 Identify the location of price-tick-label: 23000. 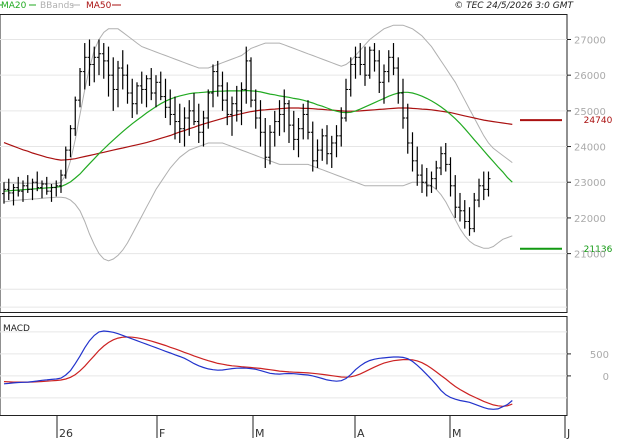
(590, 183).